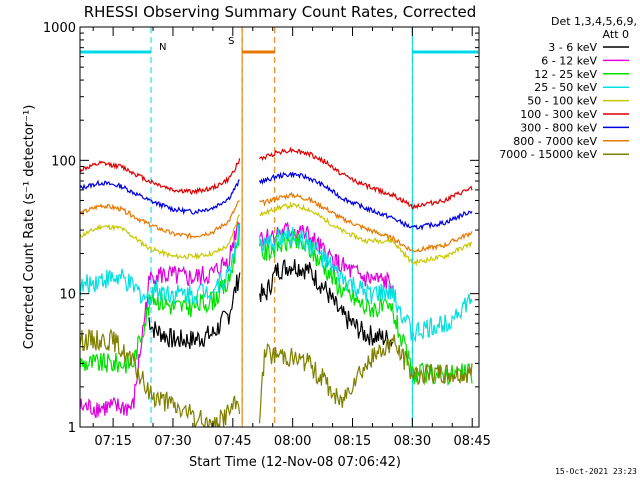 Image resolution: width=640 pixels, height=480 pixels. Describe the element at coordinates (67, 295) in the screenshot. I see `y-tick-label: 10` at that location.